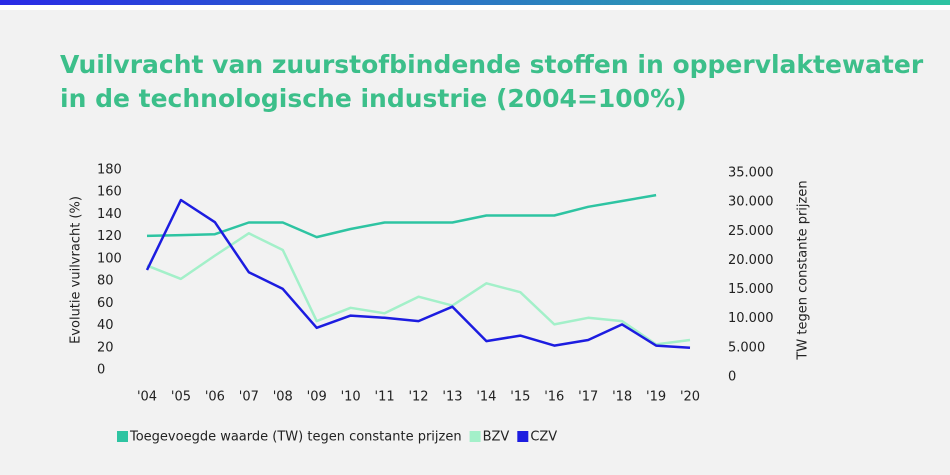  What do you see at coordinates (732, 377) in the screenshot?
I see `y2-tick-label: 0` at bounding box center [732, 377].